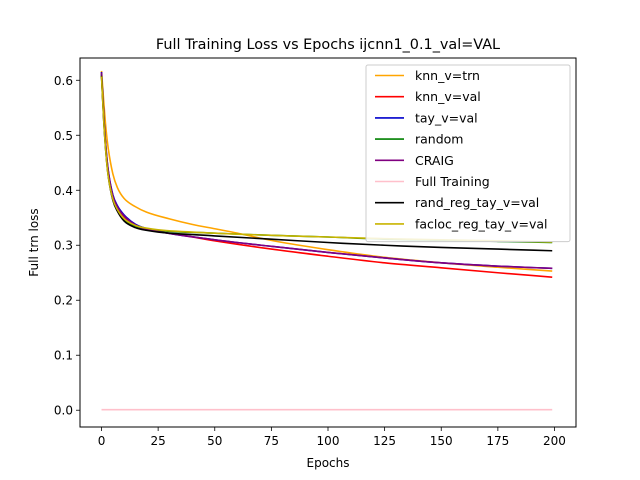  Describe the element at coordinates (63, 81) in the screenshot. I see `y-tick-label: 0.6` at that location.